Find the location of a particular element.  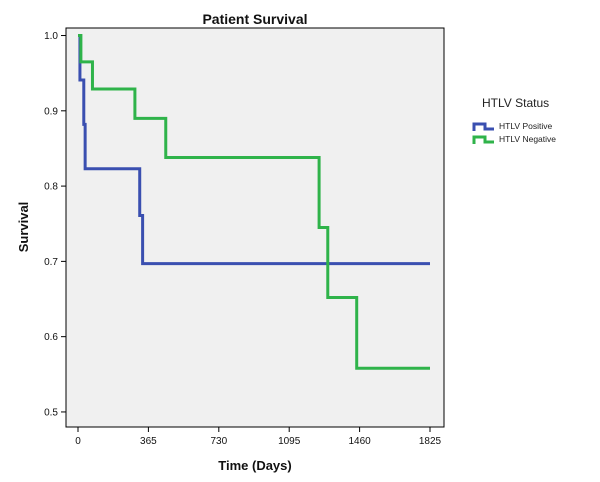

y-tick-label: 0.6 is located at coordinates (51, 337).